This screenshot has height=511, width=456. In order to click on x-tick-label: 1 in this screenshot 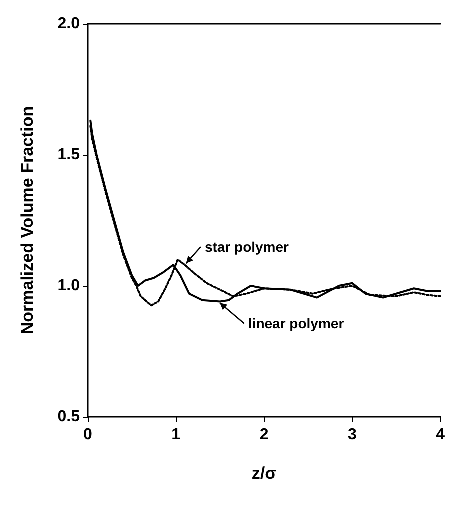, I will do `click(176, 435)`.